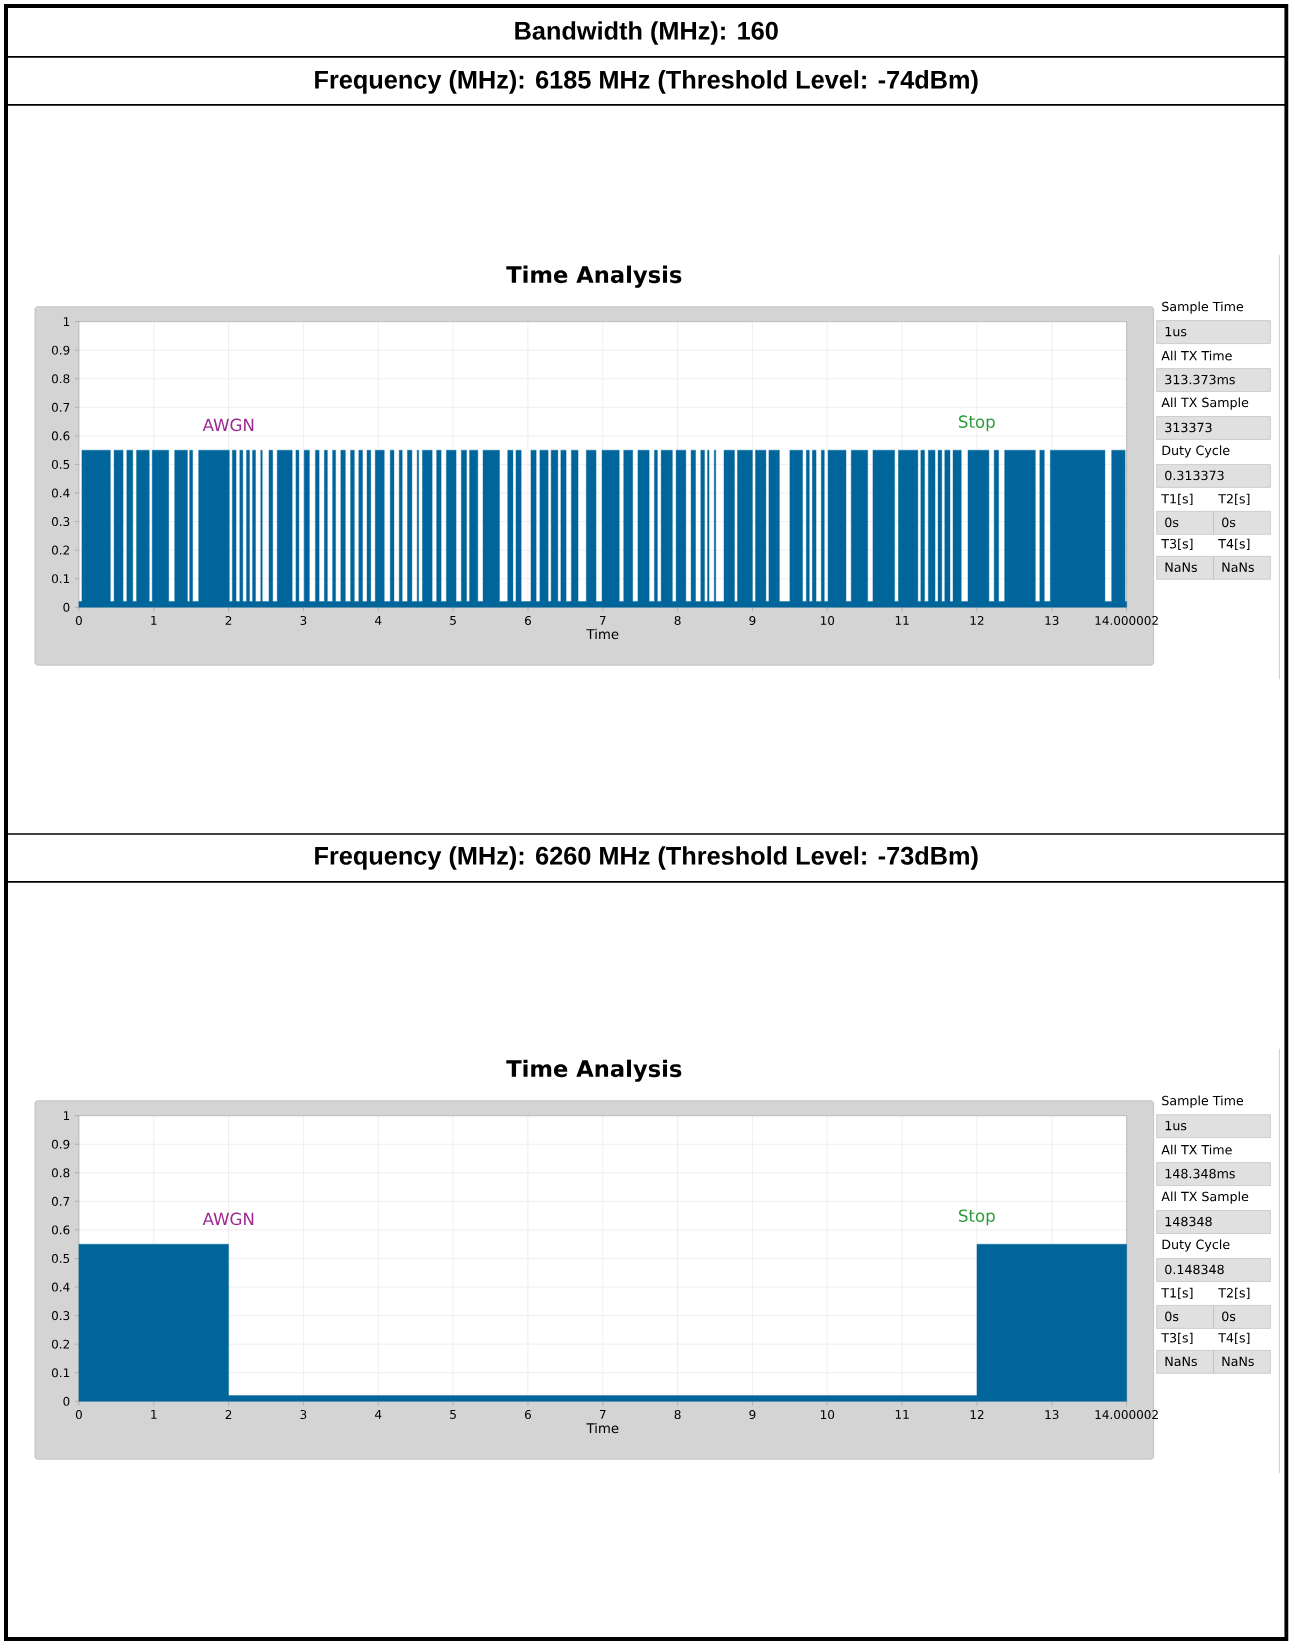 The height and width of the screenshot is (1641, 1290). Describe the element at coordinates (1200, 1173) in the screenshot. I see `text: 148.348ms` at that location.